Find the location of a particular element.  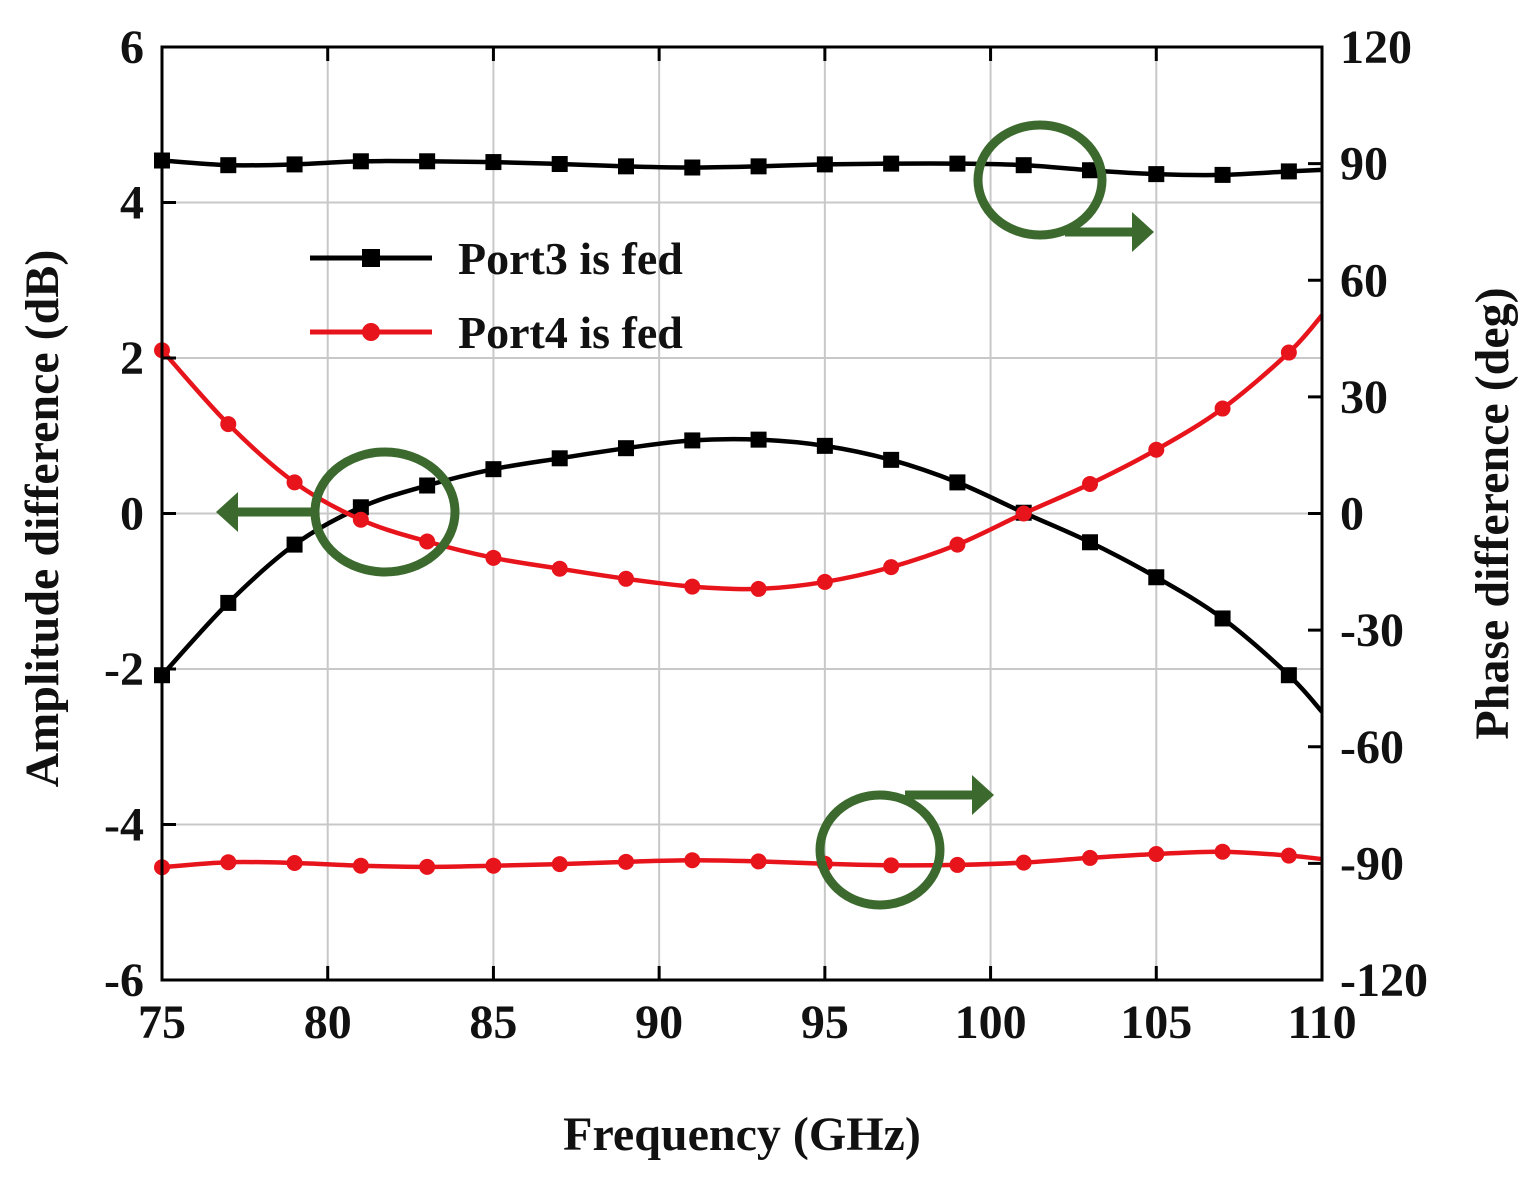

y-right-tick-label: 120 is located at coordinates (1376, 47).